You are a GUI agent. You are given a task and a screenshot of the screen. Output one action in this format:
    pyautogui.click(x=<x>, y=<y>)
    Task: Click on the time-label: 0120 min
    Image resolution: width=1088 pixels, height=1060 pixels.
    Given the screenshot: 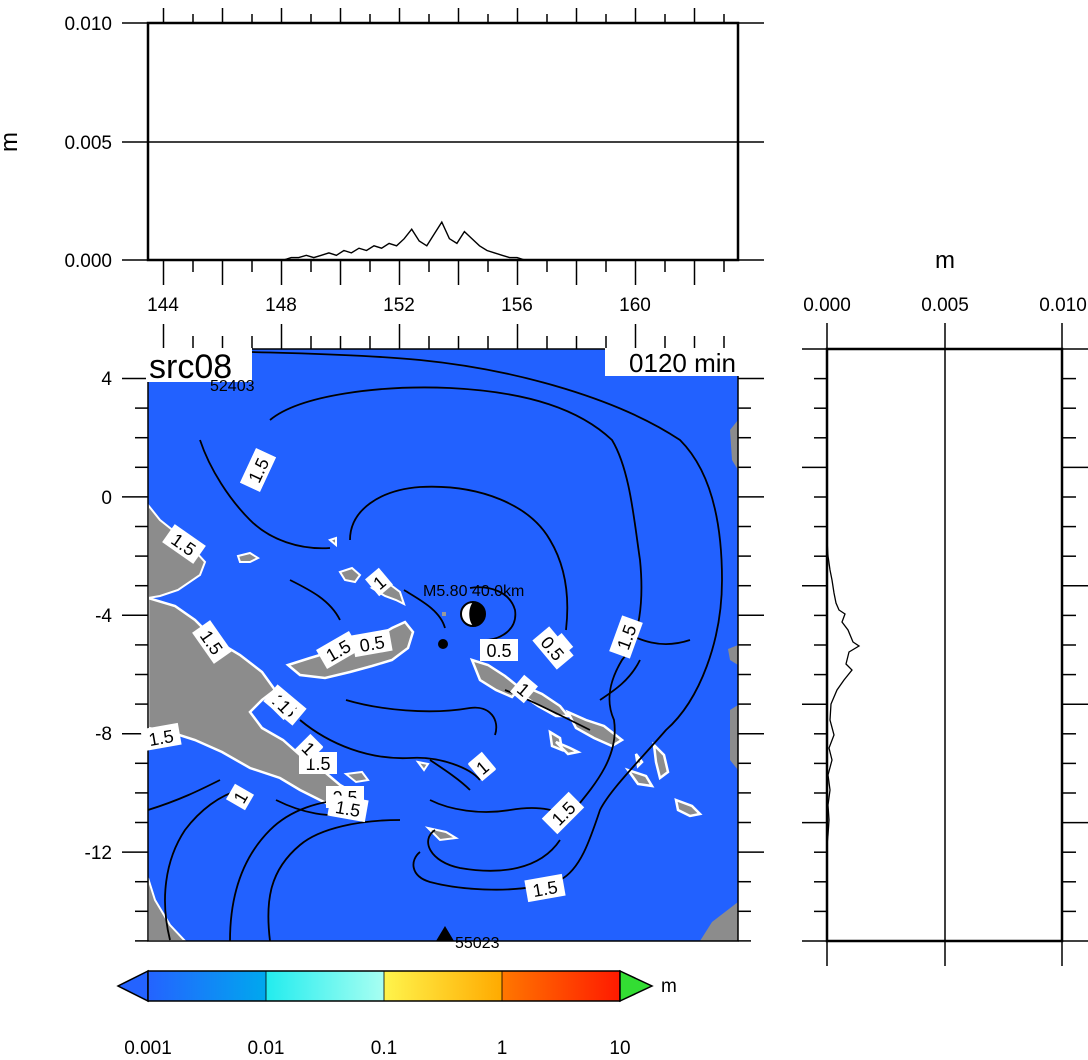 What is the action you would take?
    pyautogui.click(x=682, y=363)
    